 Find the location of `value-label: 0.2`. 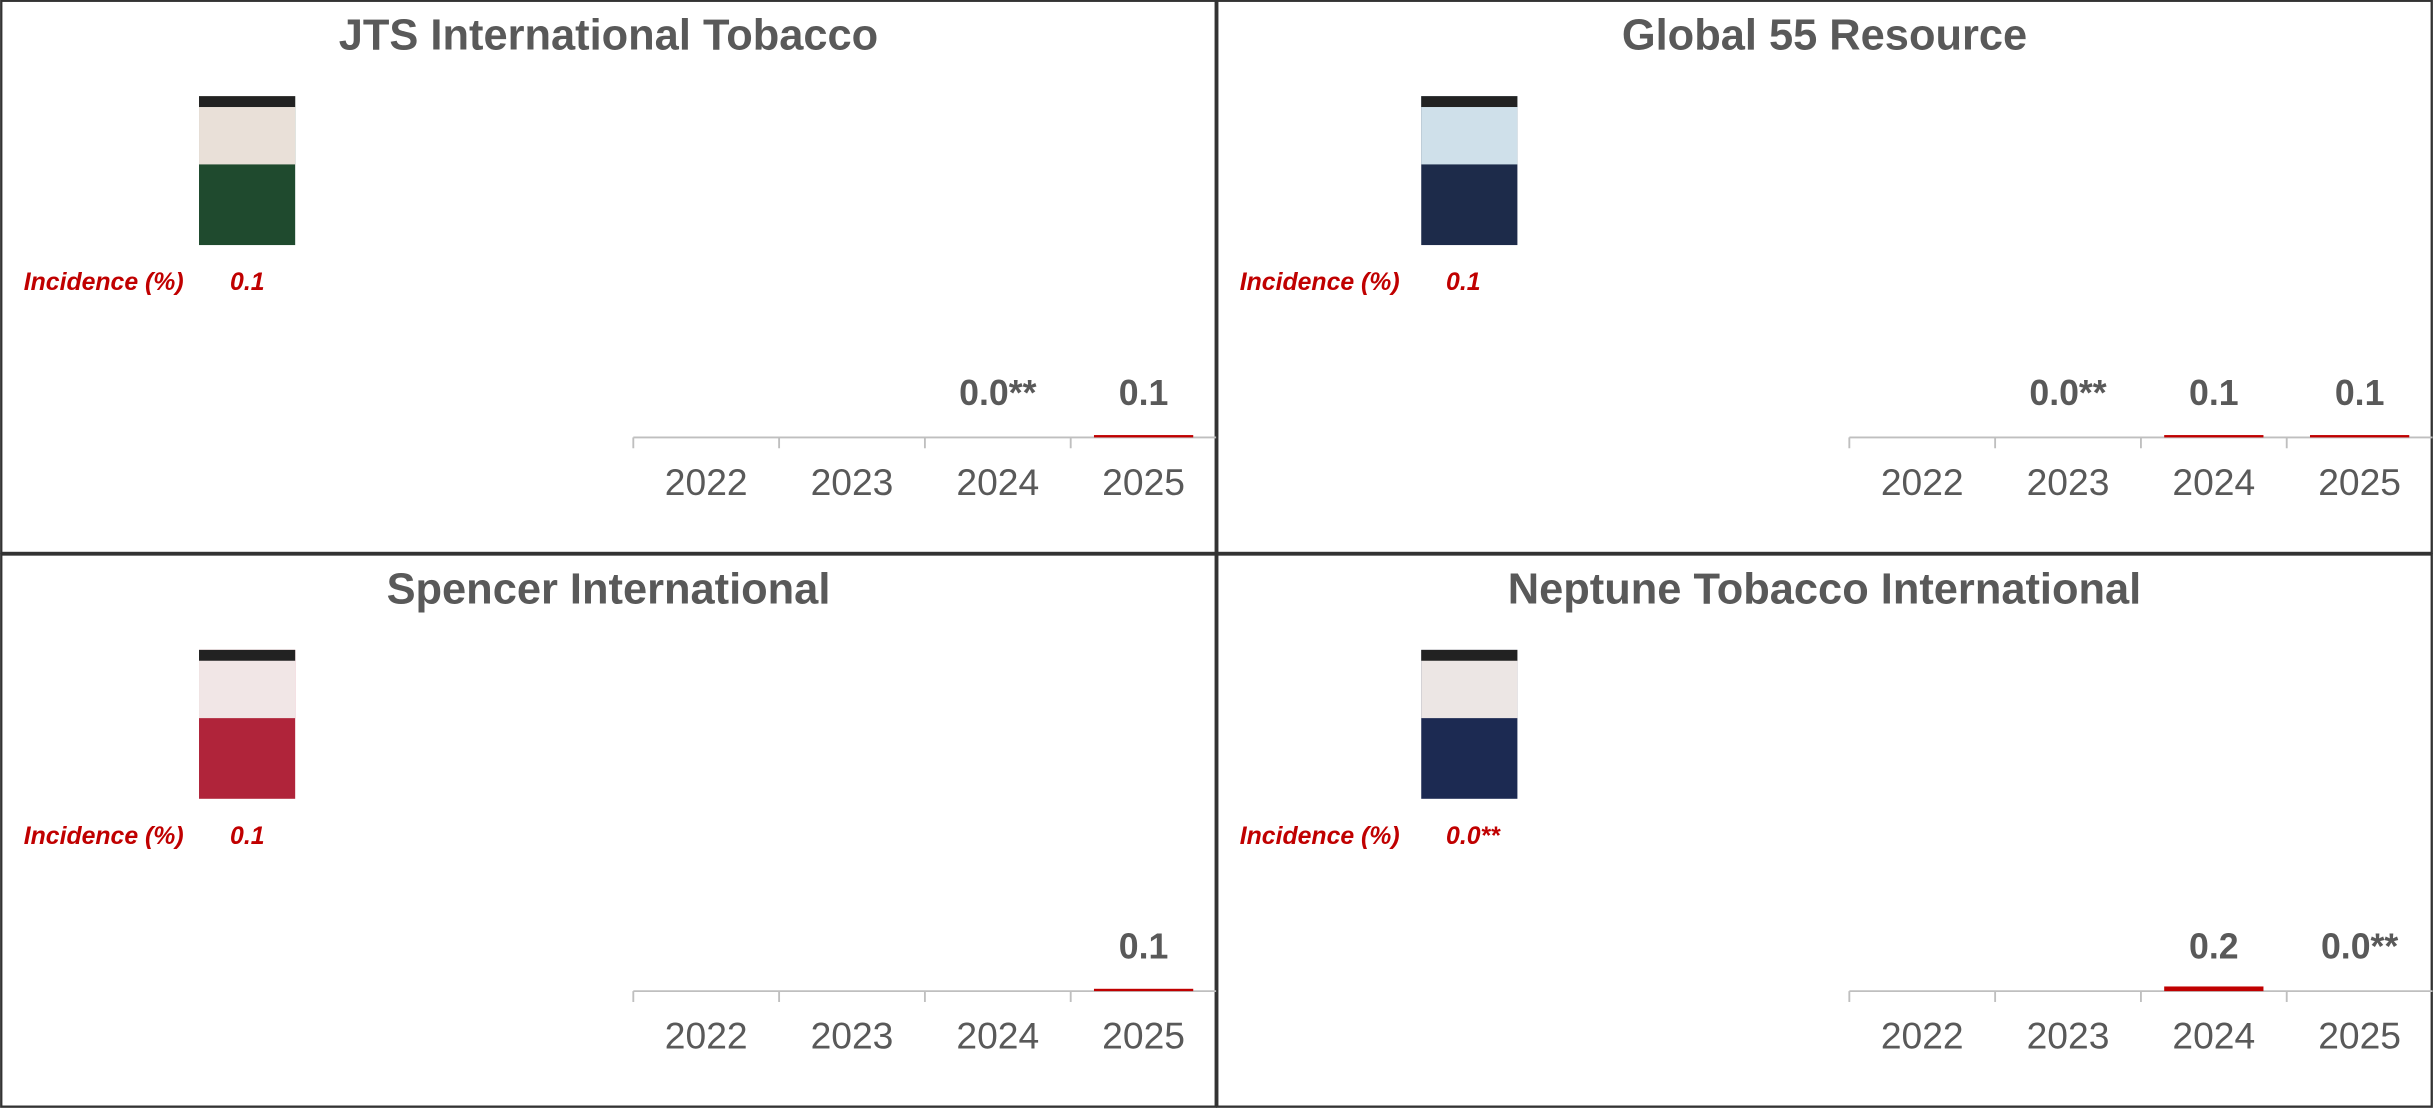

value-label: 0.2 is located at coordinates (2214, 947).